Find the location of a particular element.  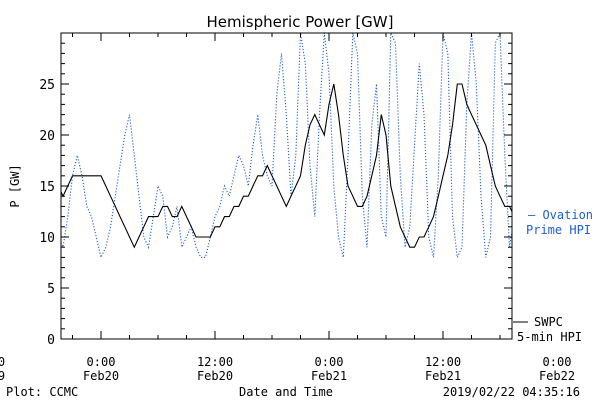

x-tick-date: Feb22 is located at coordinates (557, 376).